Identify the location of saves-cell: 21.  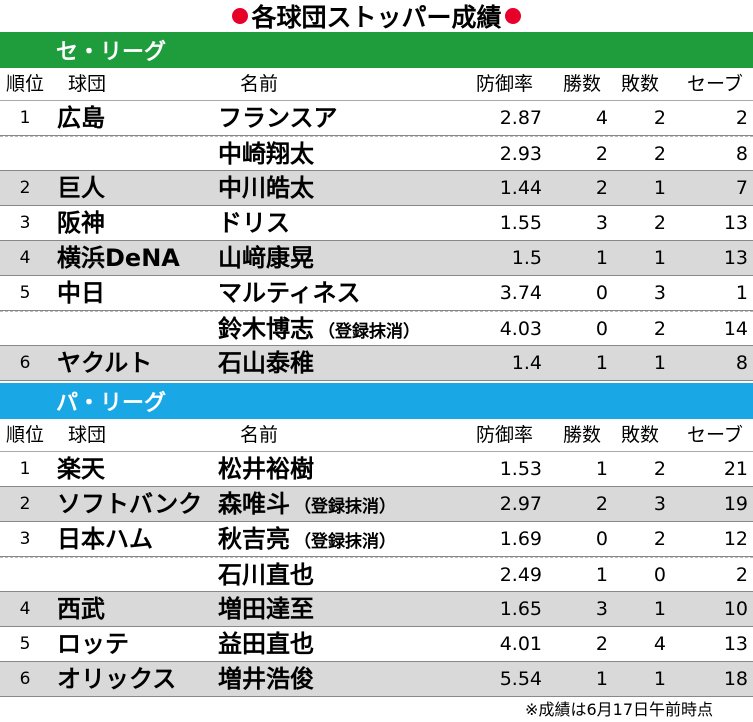
(735, 469).